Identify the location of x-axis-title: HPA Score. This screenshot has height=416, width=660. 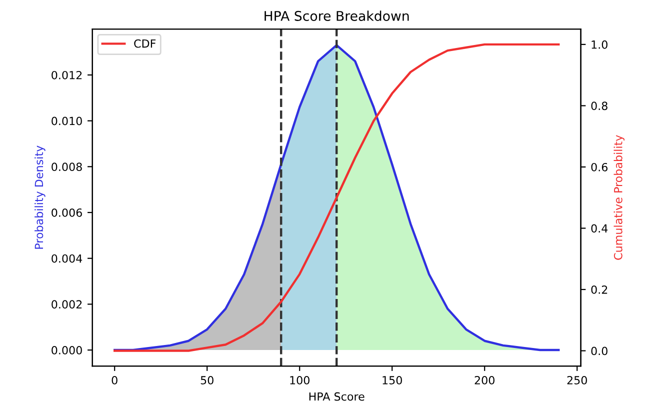
(336, 396).